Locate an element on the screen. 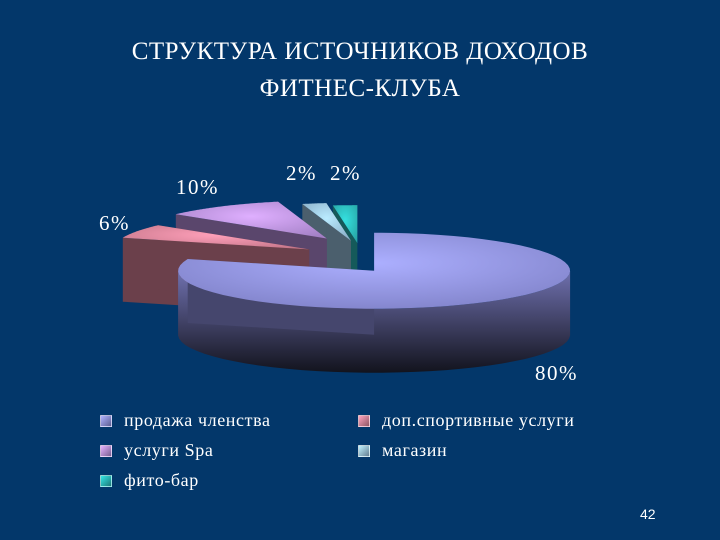 Image resolution: width=720 pixels, height=540 pixels. legend-label: фито-бар is located at coordinates (161, 480).